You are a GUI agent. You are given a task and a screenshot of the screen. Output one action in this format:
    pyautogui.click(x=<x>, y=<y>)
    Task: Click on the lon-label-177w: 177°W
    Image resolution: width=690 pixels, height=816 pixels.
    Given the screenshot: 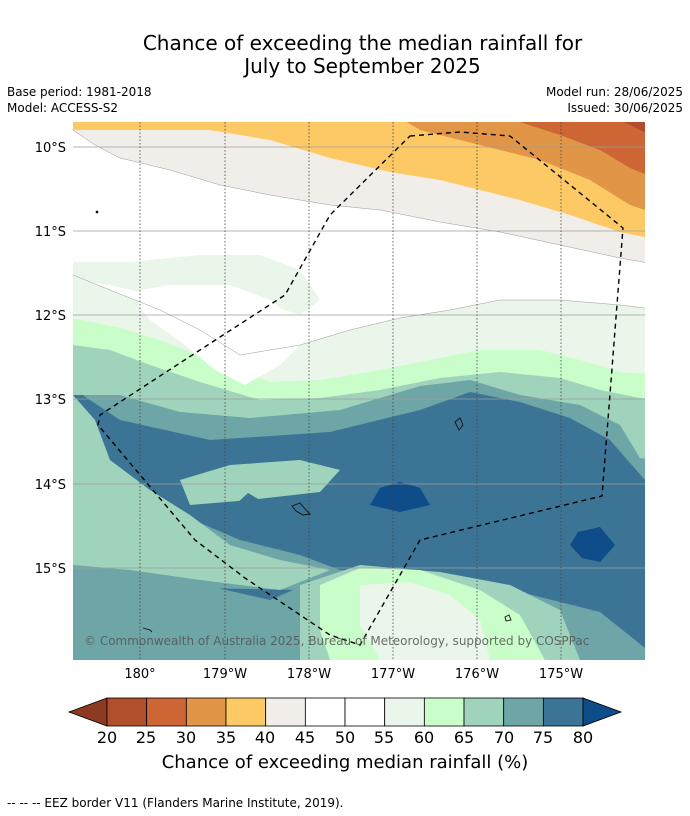 What is the action you would take?
    pyautogui.click(x=393, y=674)
    